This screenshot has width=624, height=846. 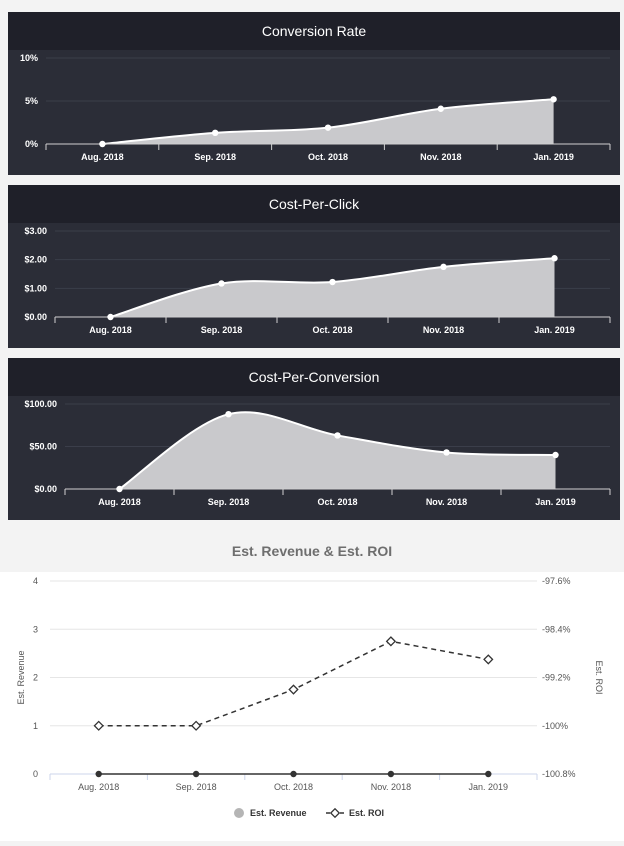 I want to click on y-tick-label: $100.00, so click(x=40, y=404).